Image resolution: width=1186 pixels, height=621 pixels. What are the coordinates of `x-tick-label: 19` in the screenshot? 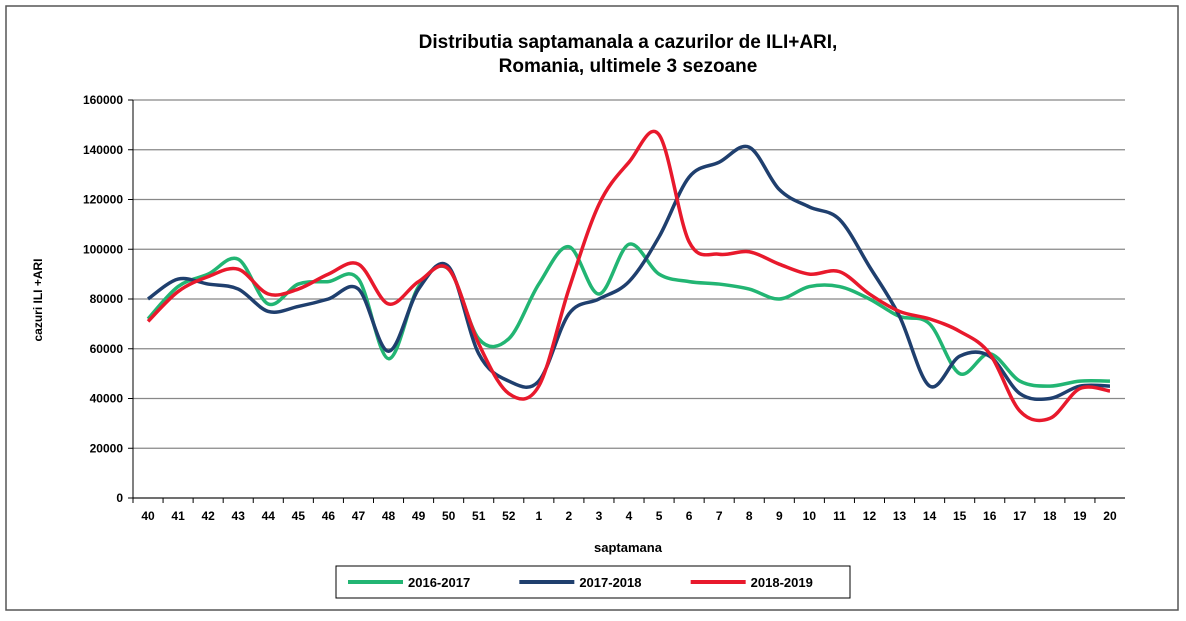 It's located at (1080, 516).